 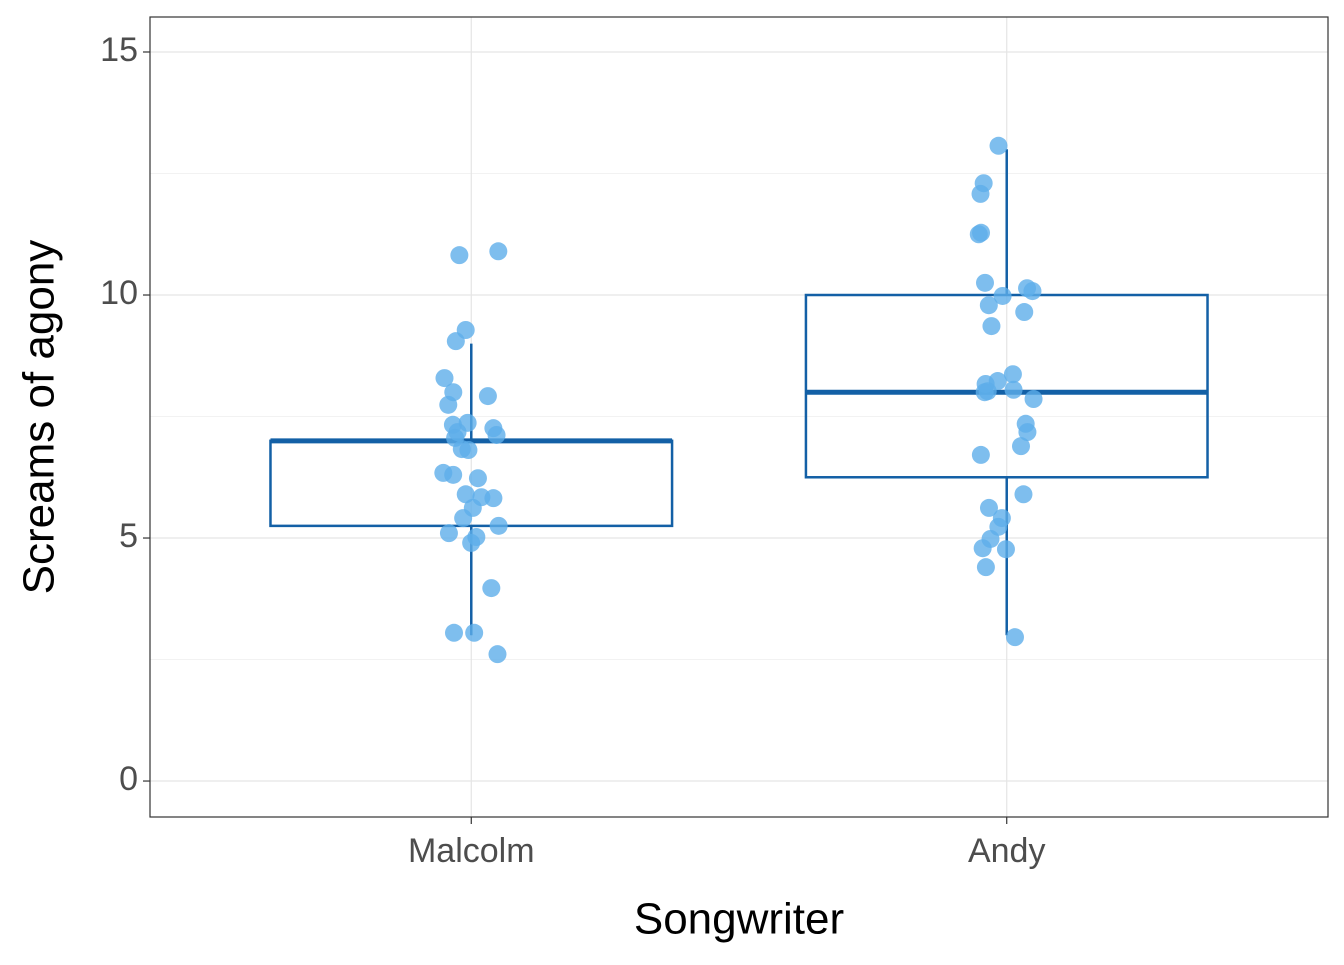 What do you see at coordinates (128, 779) in the screenshot?
I see `y-tick-label: 0` at bounding box center [128, 779].